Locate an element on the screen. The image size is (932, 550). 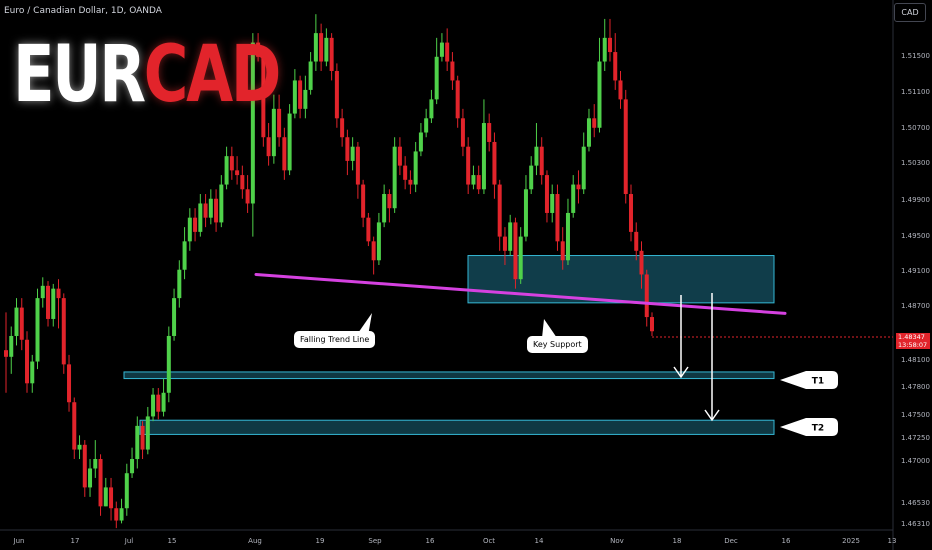
target-callout-shape is located at coordinates (809, 427).